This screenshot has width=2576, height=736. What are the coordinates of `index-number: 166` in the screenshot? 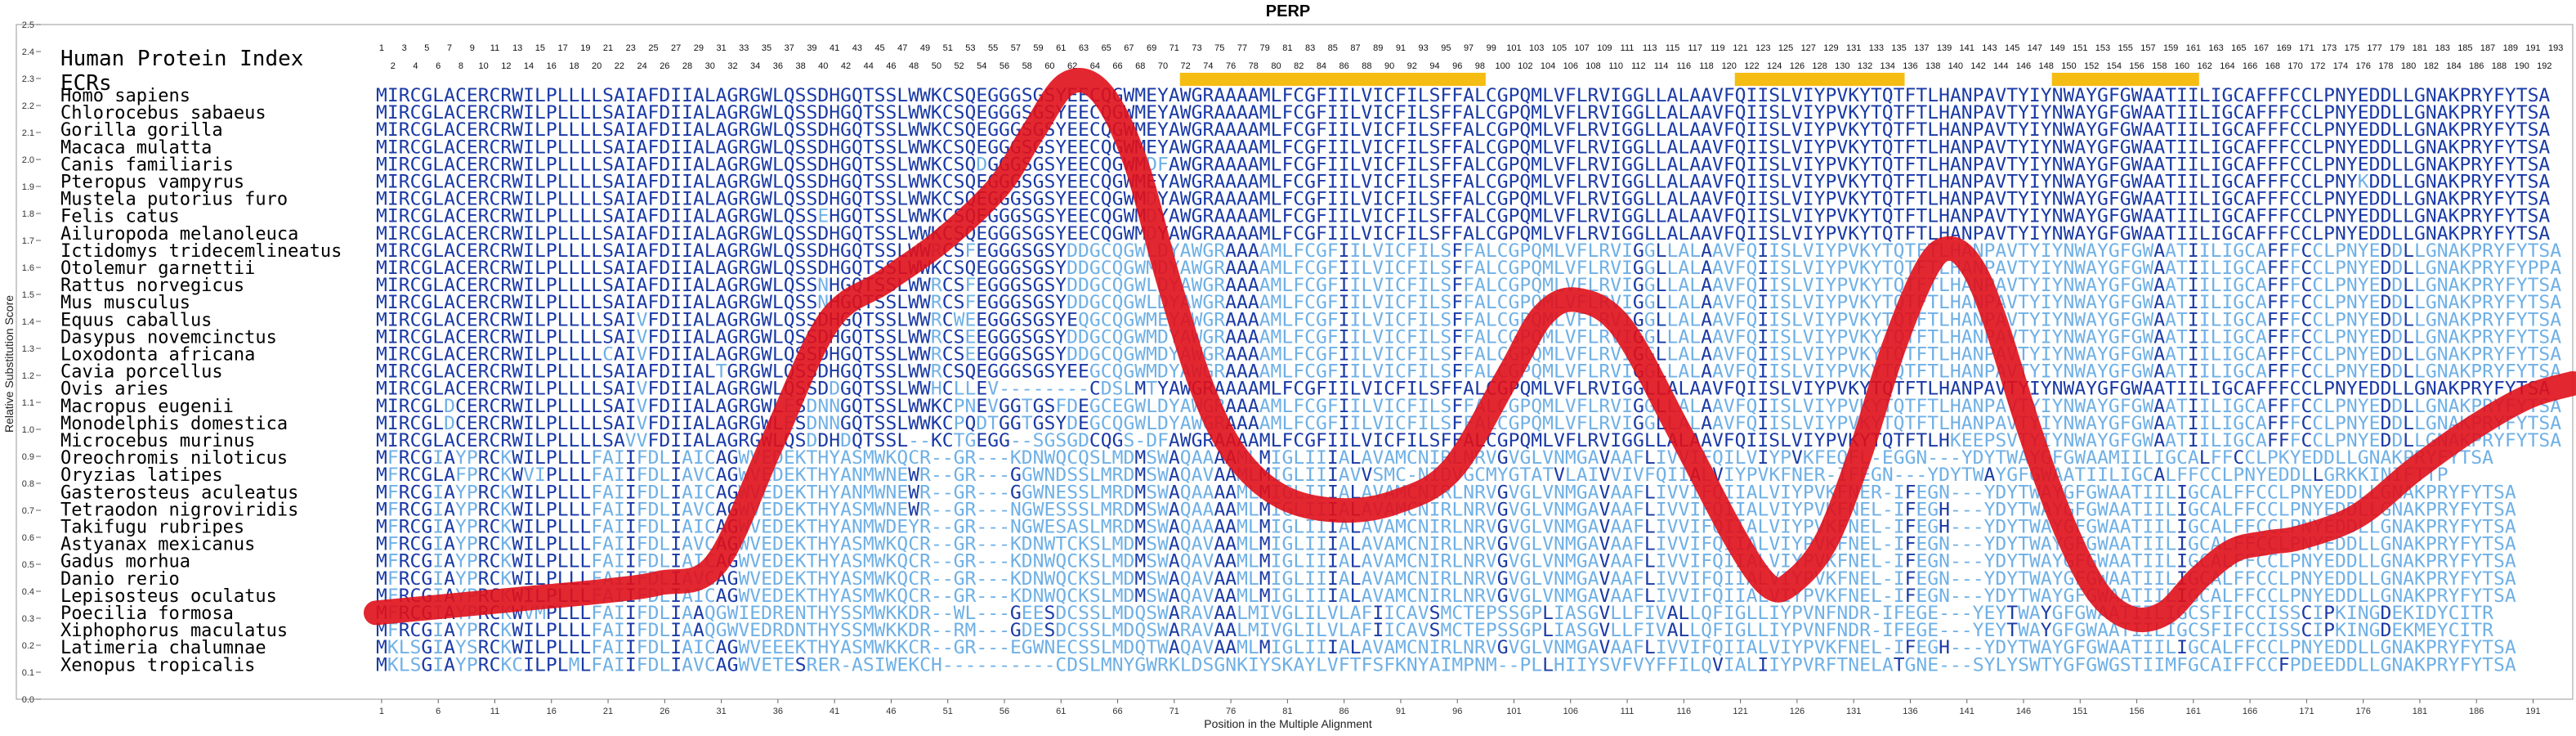 It's located at (2250, 66).